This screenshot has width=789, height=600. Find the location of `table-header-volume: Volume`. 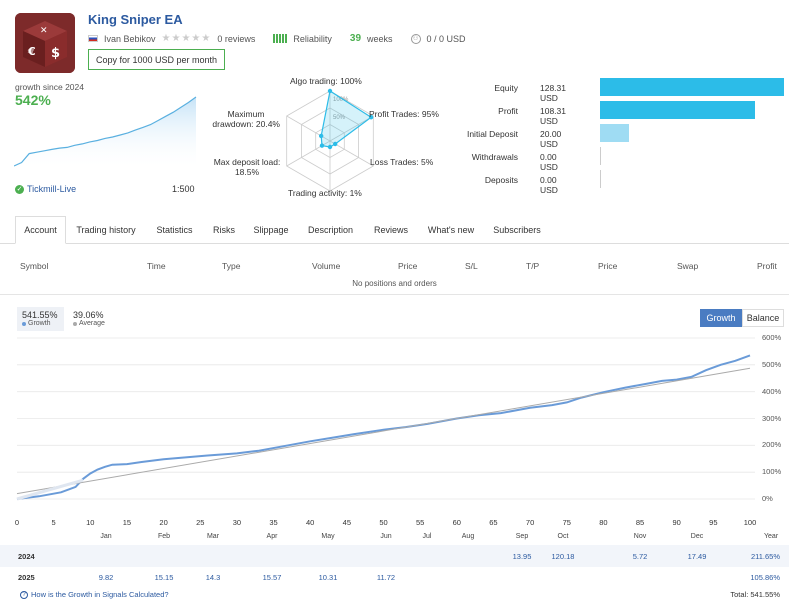

table-header-volume: Volume is located at coordinates (326, 266).